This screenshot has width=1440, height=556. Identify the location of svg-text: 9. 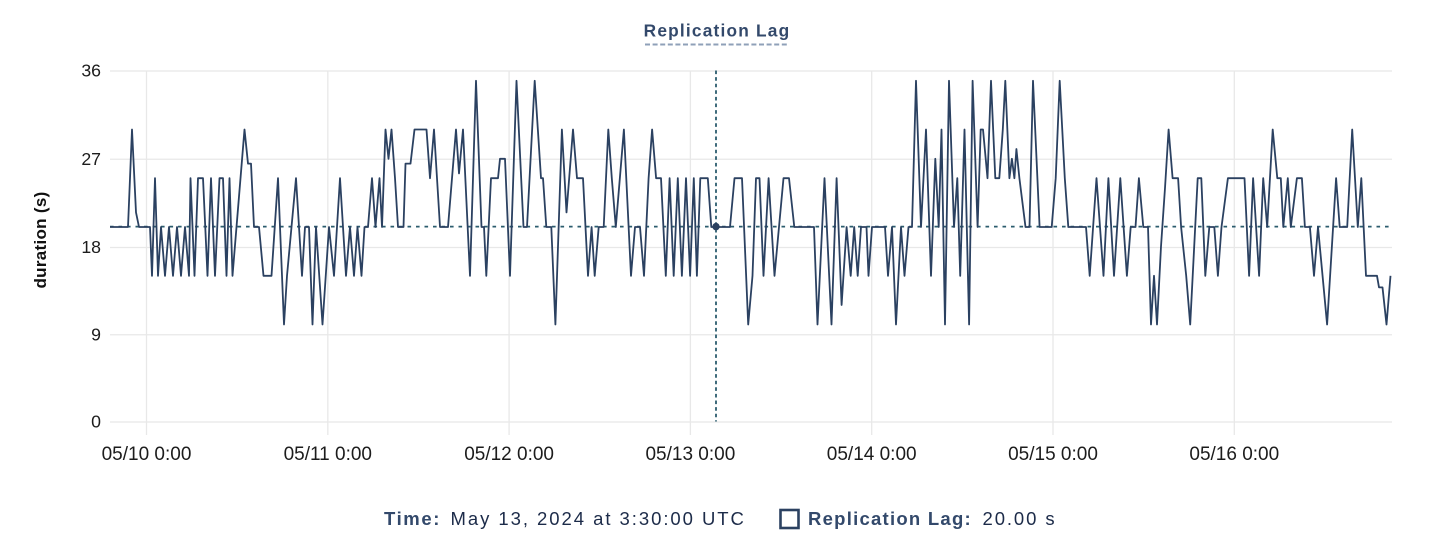
(96, 334).